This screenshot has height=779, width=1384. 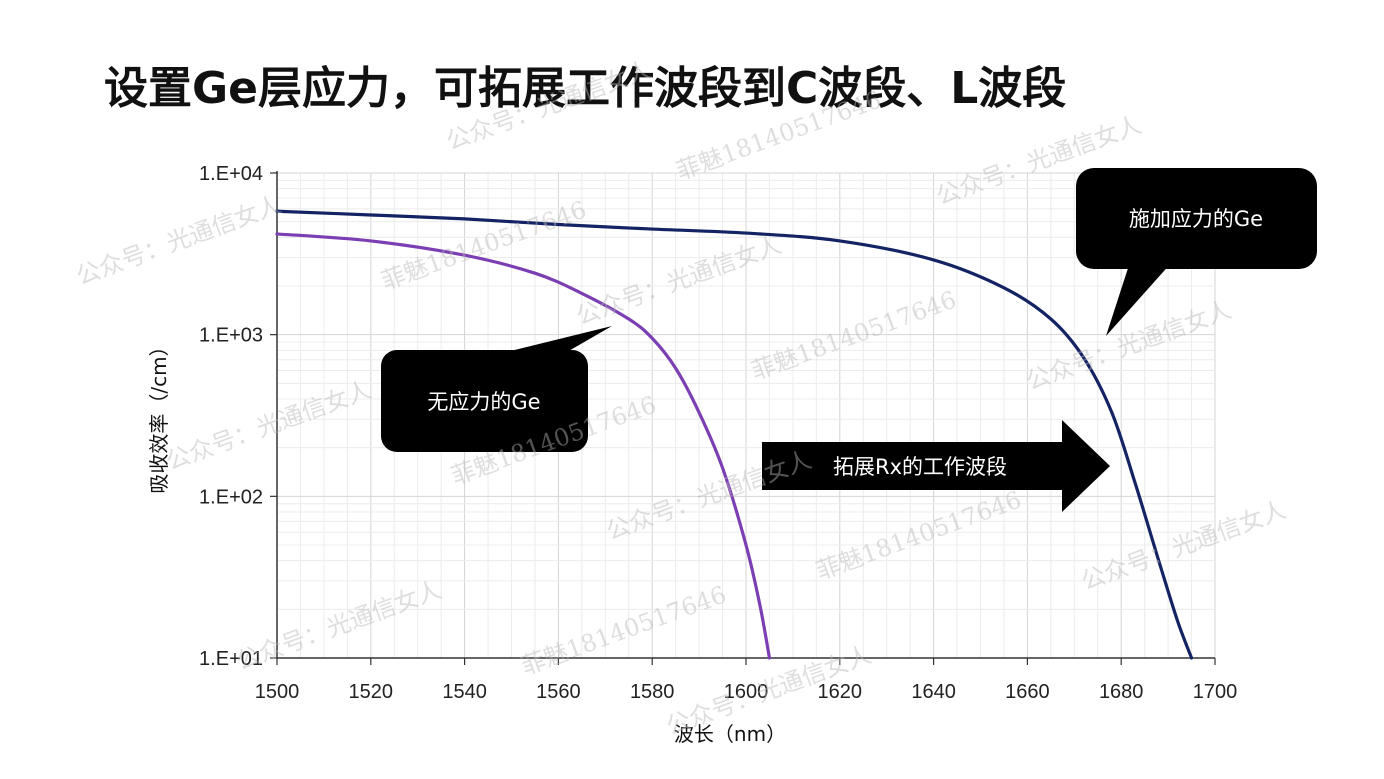 I want to click on x-tick-label: 1500, so click(x=277, y=692).